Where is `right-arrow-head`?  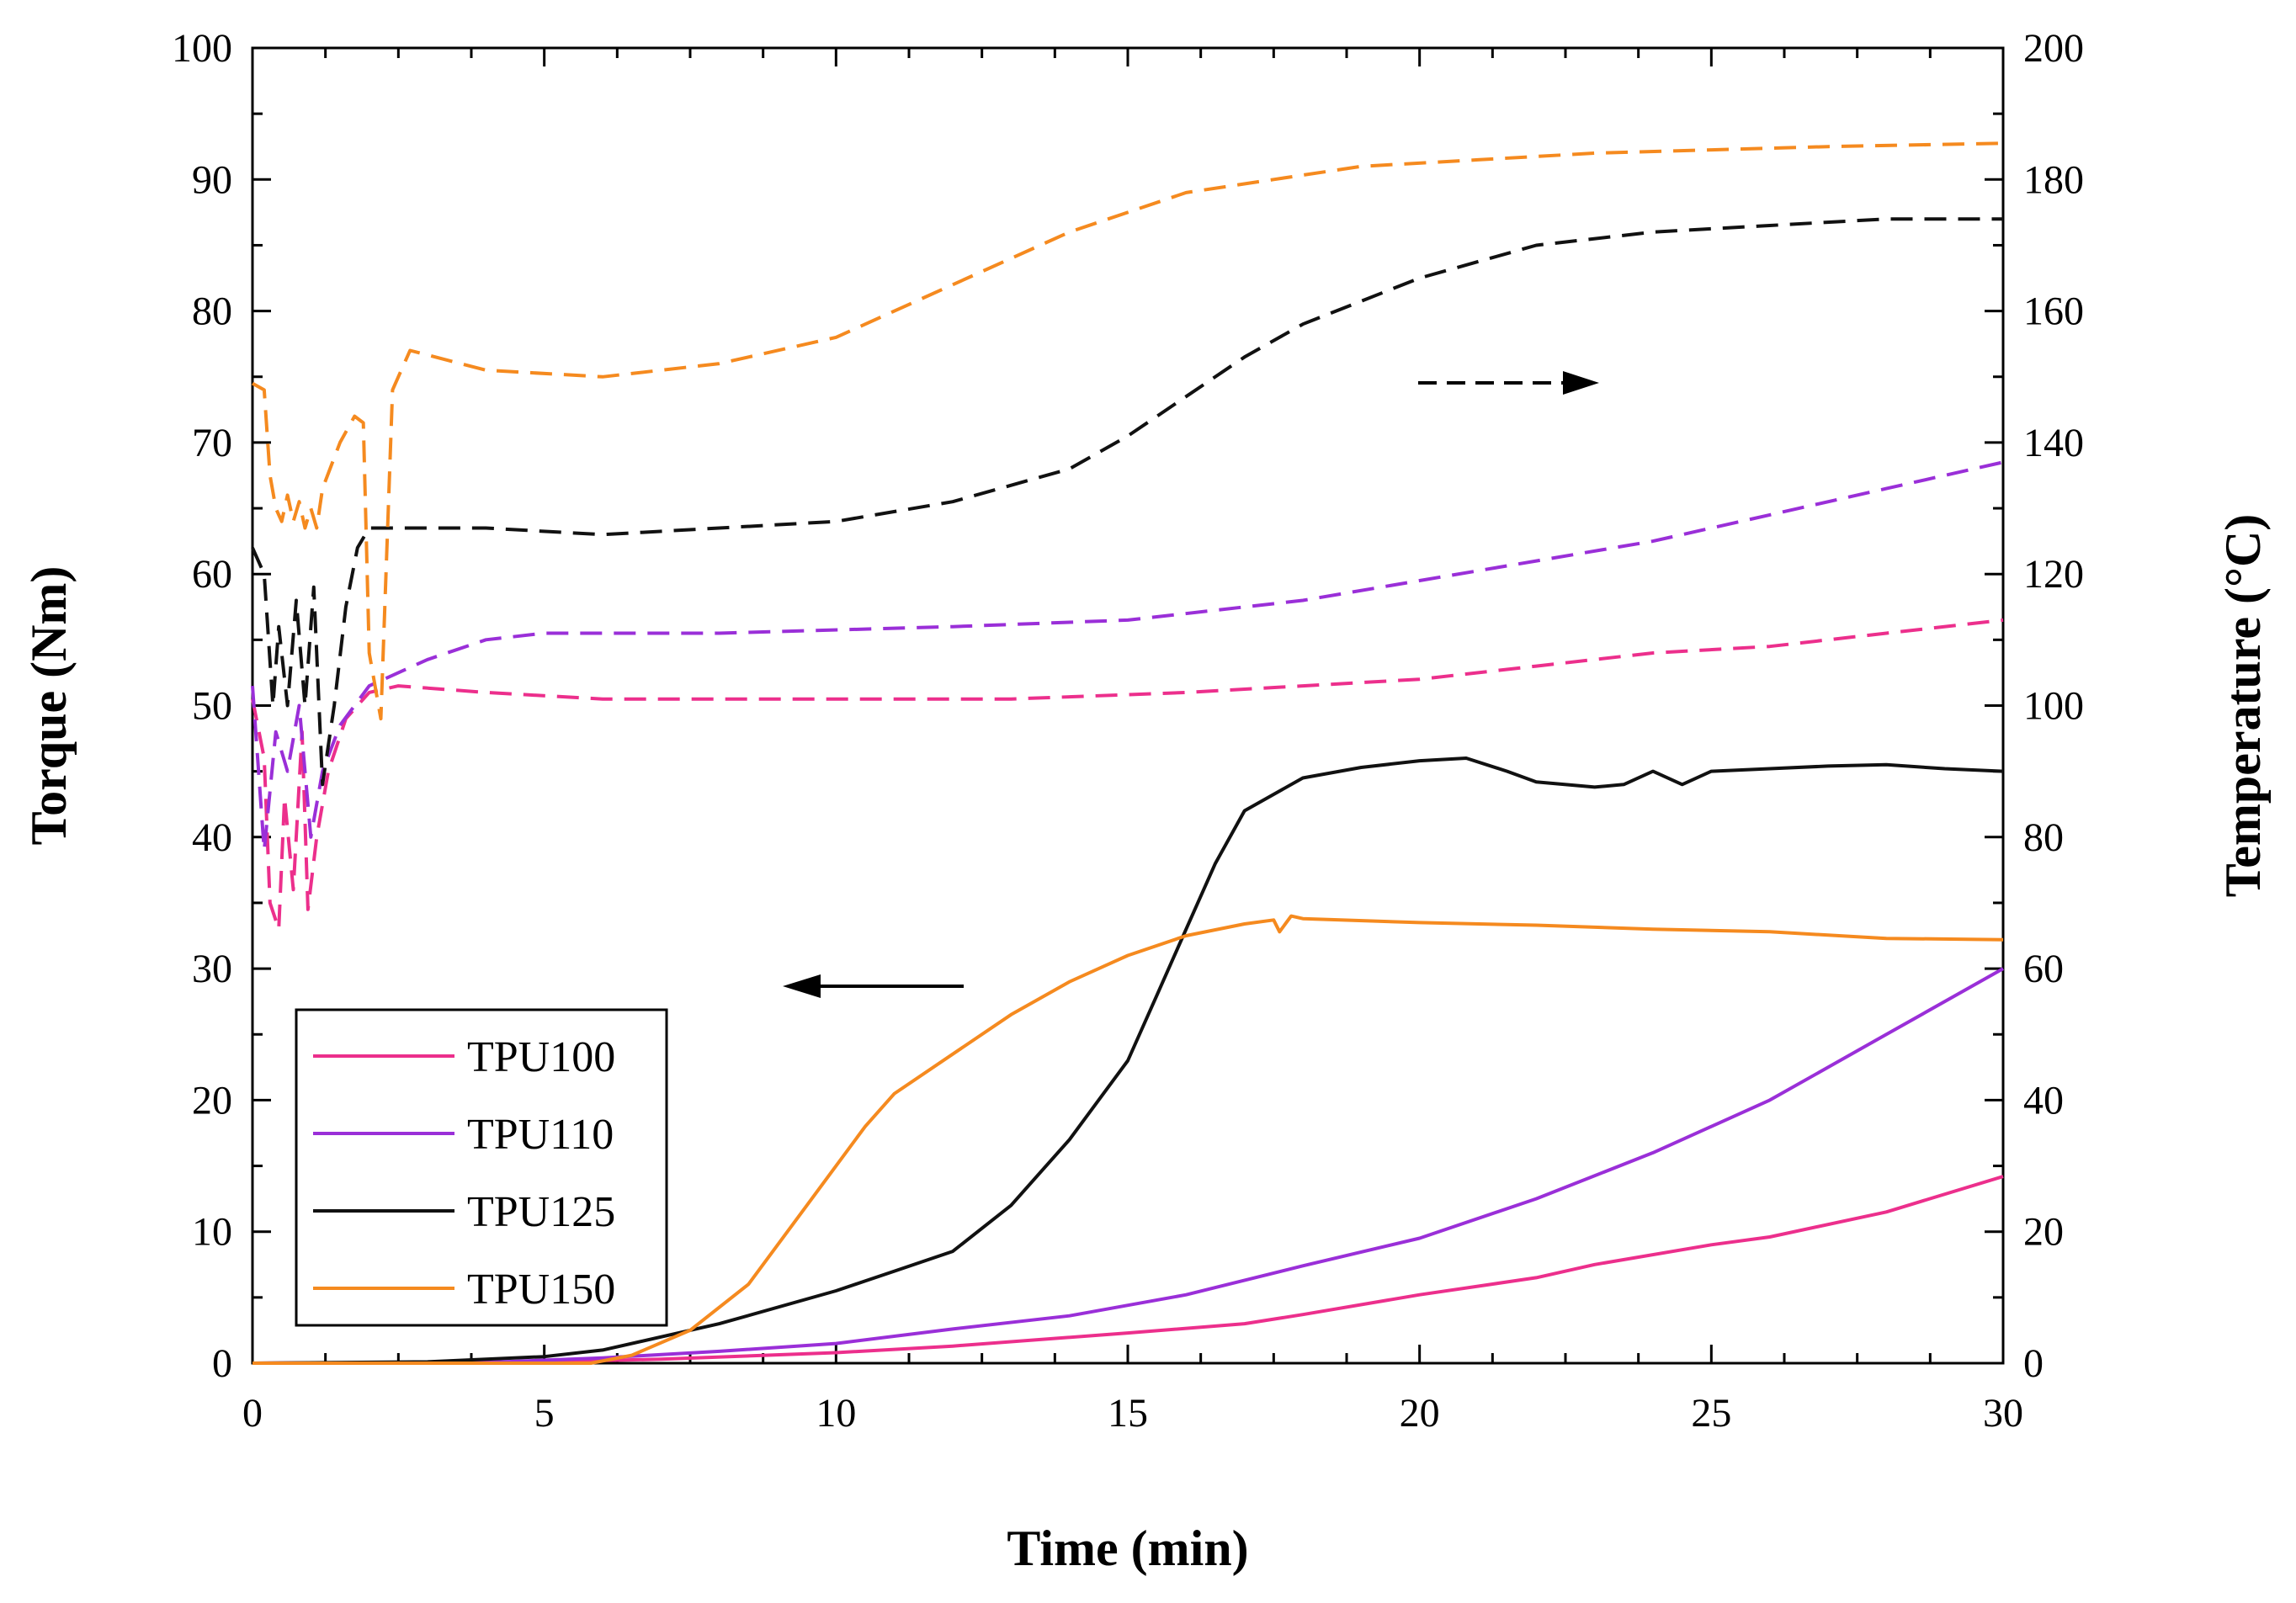
right-arrow-head is located at coordinates (1581, 383).